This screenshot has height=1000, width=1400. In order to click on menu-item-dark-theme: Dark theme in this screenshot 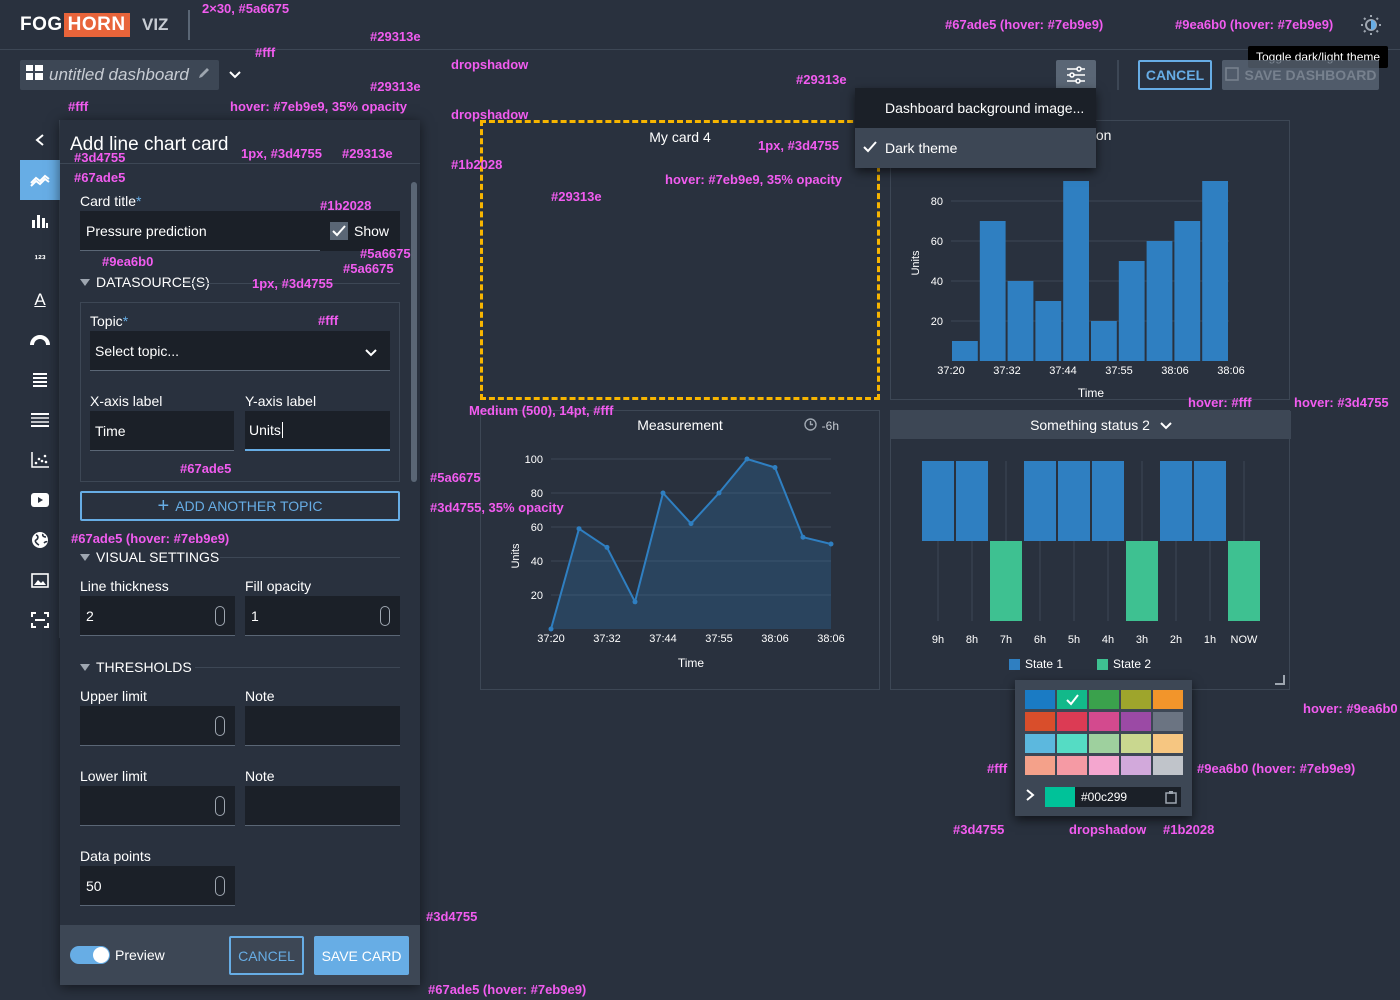, I will do `click(975, 148)`.